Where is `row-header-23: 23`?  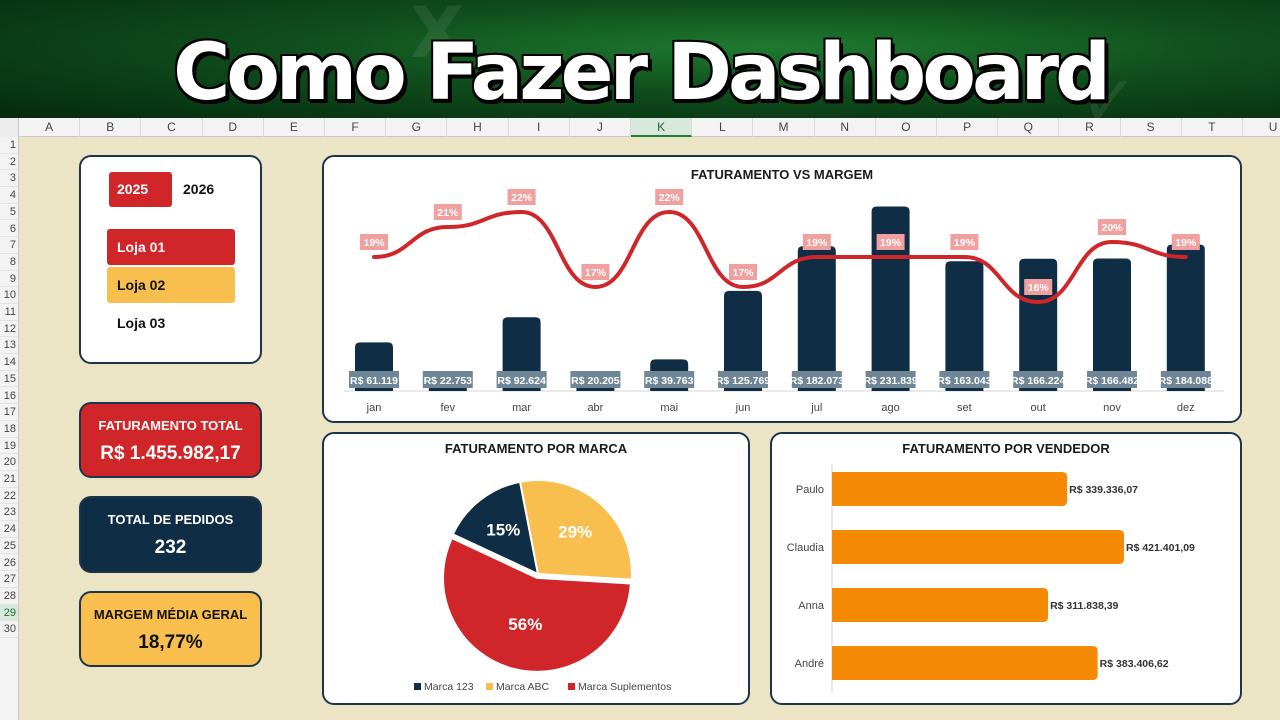 row-header-23: 23 is located at coordinates (9, 513).